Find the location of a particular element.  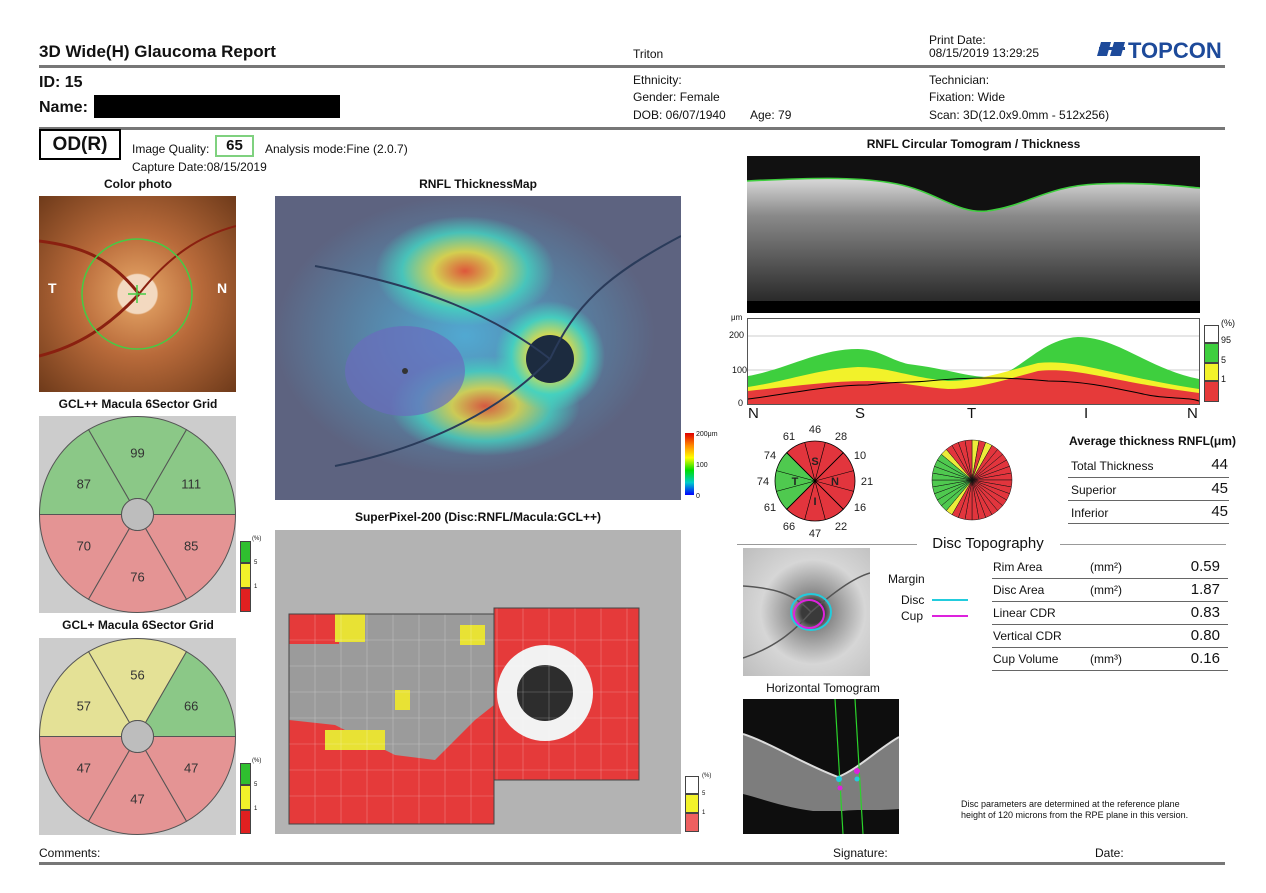

clock-value: 10 is located at coordinates (860, 456).